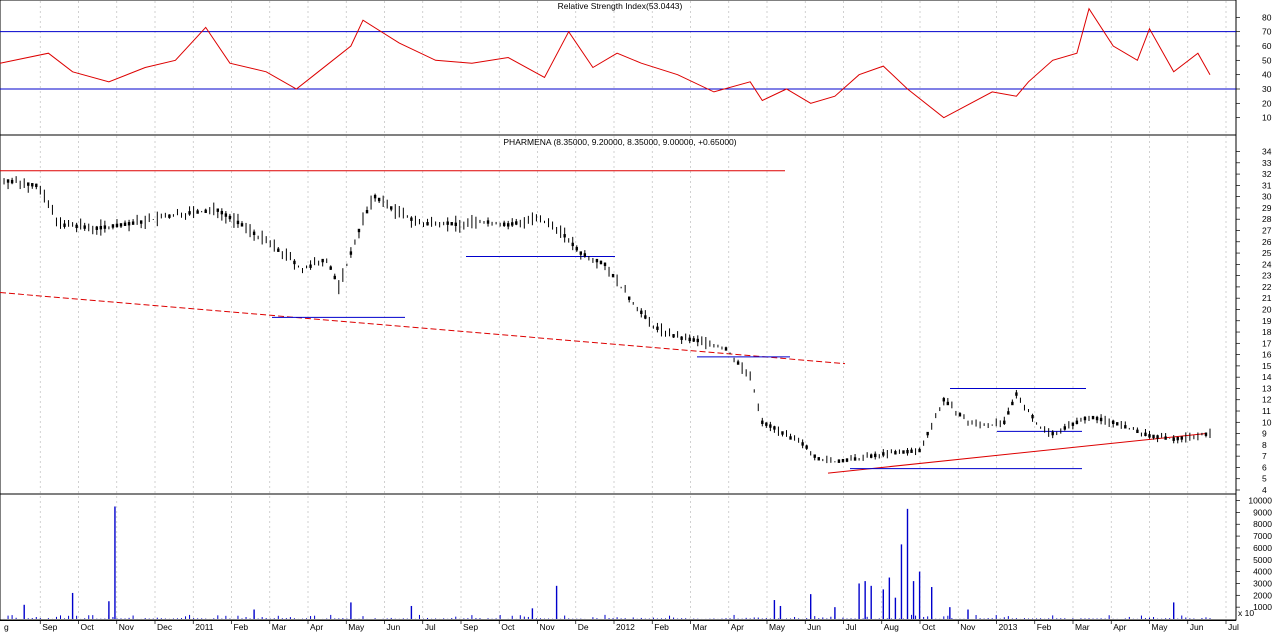  Describe the element at coordinates (1264, 445) in the screenshot. I see `price-tick-label: 8` at that location.